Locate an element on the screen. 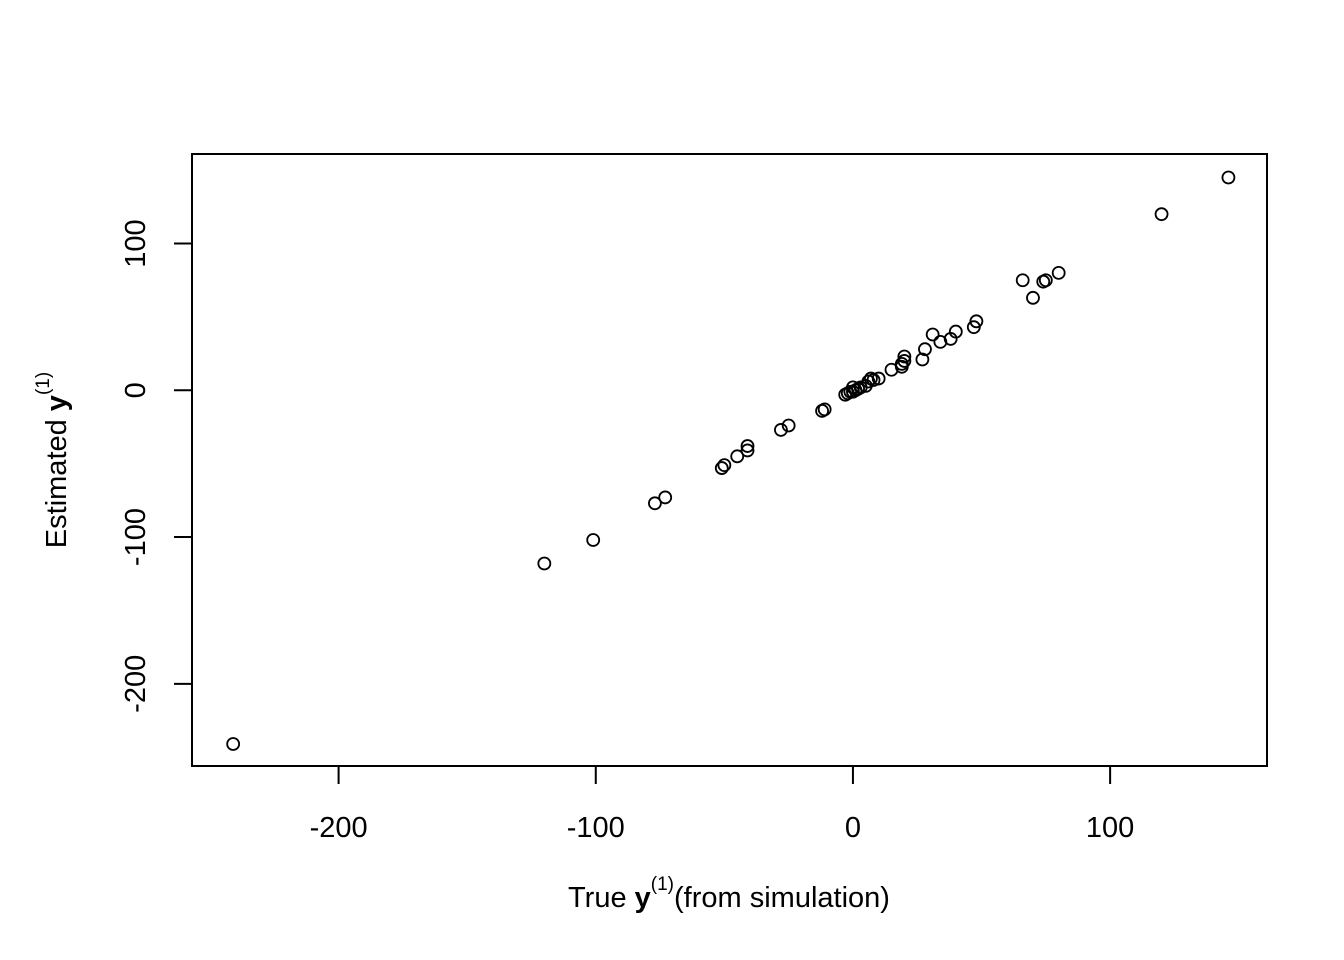 This screenshot has height=960, width=1344. x-axis-label: True y(1)(from simulation) is located at coordinates (729, 894).